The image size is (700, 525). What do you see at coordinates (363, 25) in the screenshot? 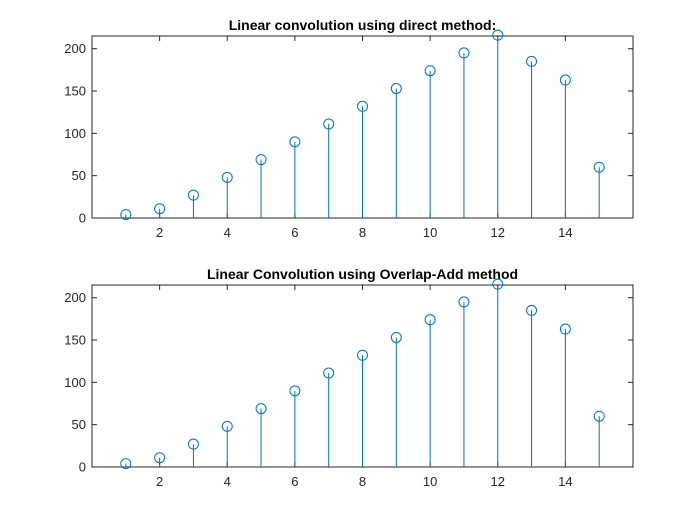
I see `plot-title: Linear convolution using direct method:` at bounding box center [363, 25].